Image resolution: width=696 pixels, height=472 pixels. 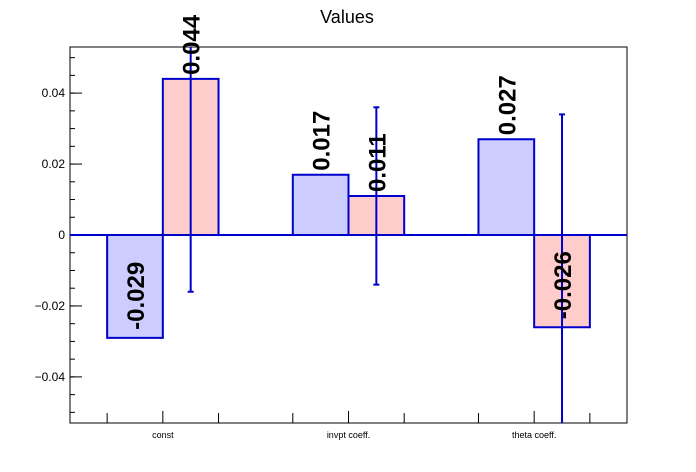 I want to click on y-tick-label: 0.02, so click(x=54, y=164).